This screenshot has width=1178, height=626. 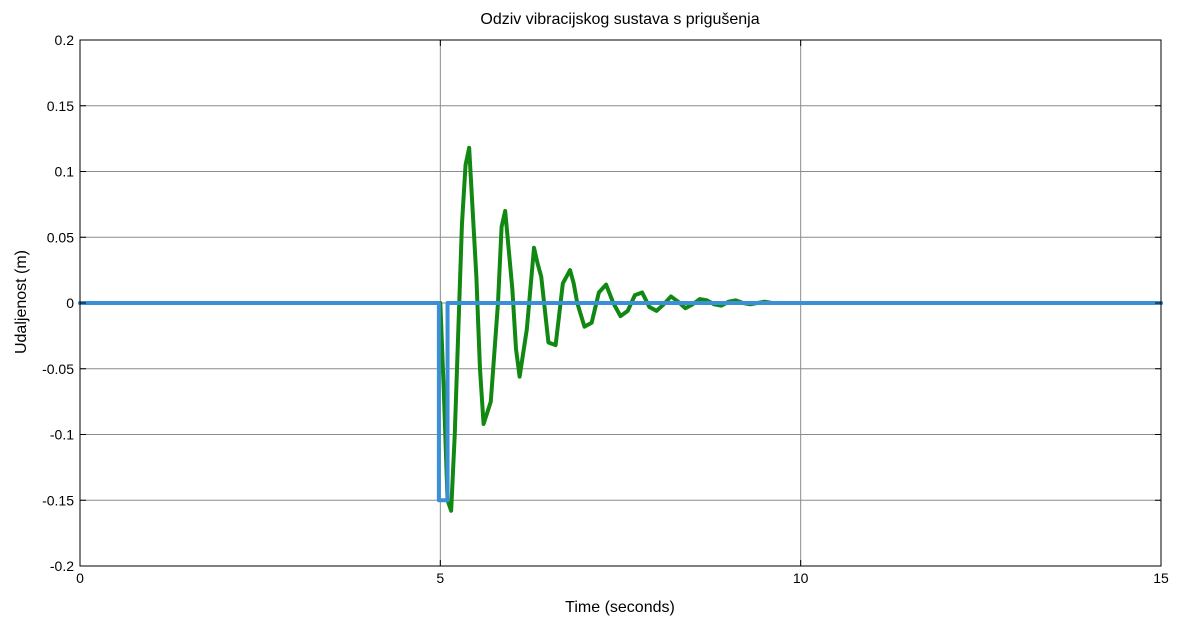 I want to click on chart-title: Odziv vibracijskog sustava s prigušenja, so click(x=619, y=19).